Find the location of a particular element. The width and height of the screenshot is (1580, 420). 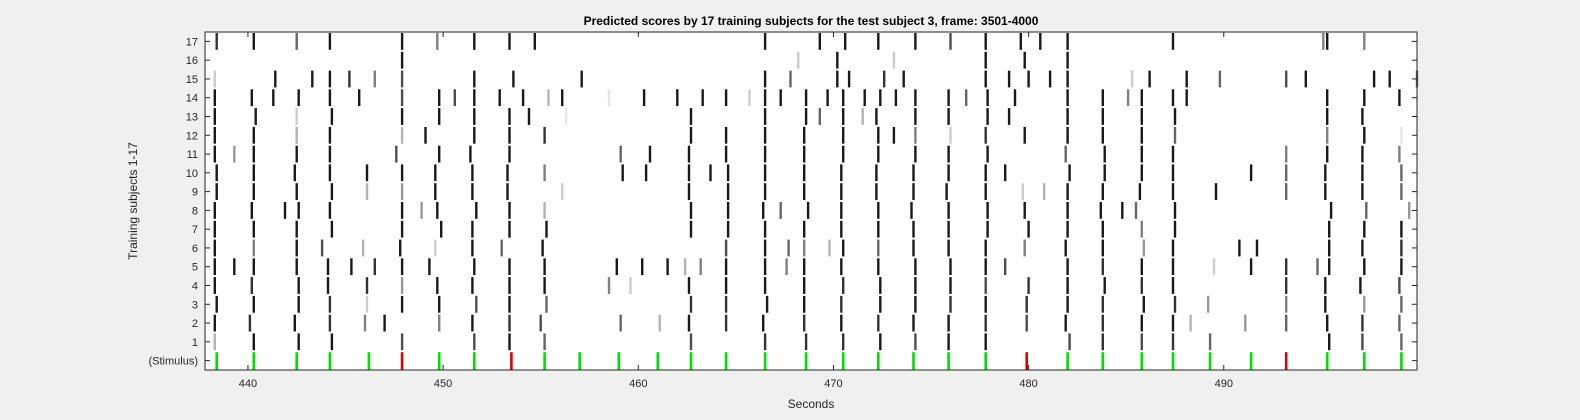

y-tick-label-15: 15 is located at coordinates (192, 80).